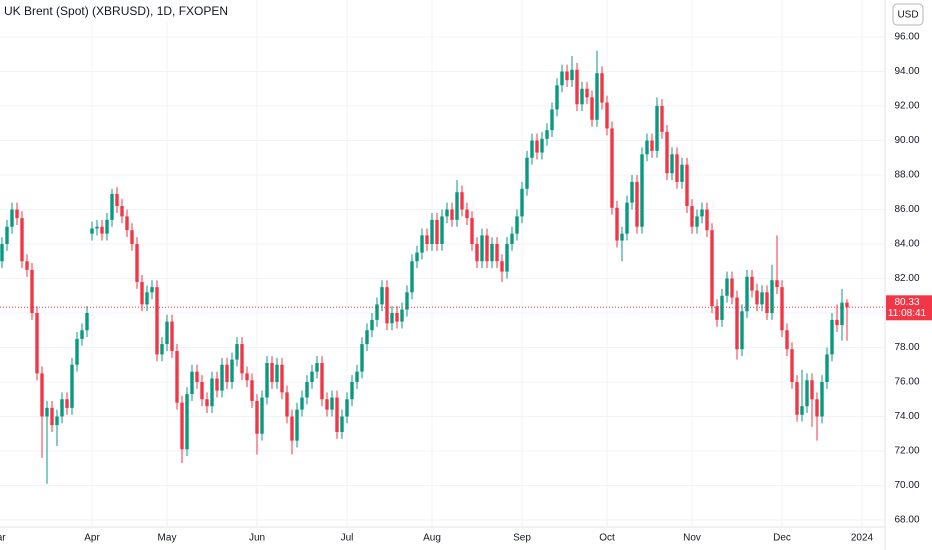  What do you see at coordinates (906, 209) in the screenshot?
I see `y-tick-label: 86.00` at bounding box center [906, 209].